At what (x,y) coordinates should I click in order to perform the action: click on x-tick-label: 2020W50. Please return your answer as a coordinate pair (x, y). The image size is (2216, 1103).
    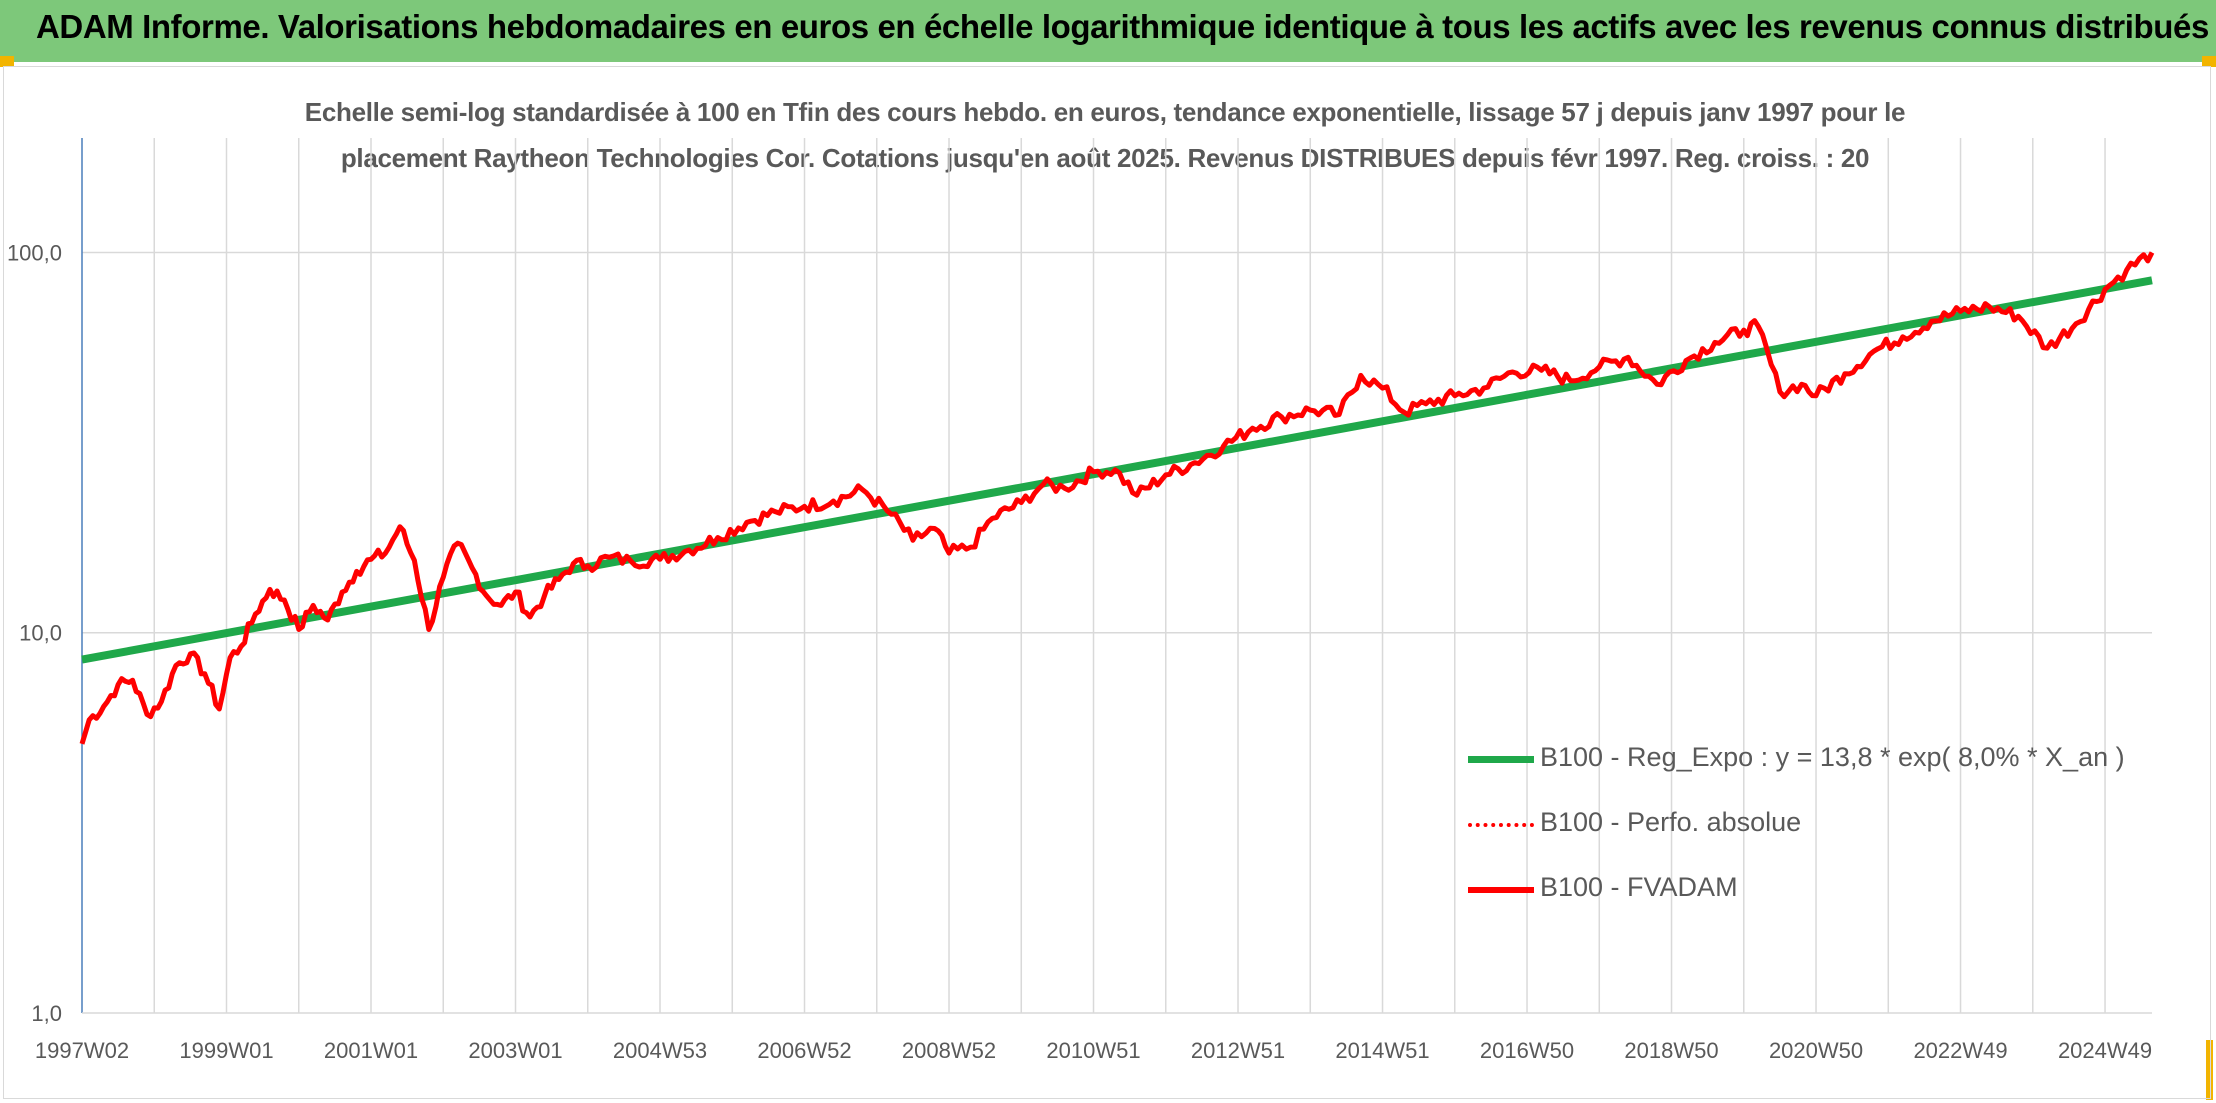
    Looking at the image, I should click on (1816, 1050).